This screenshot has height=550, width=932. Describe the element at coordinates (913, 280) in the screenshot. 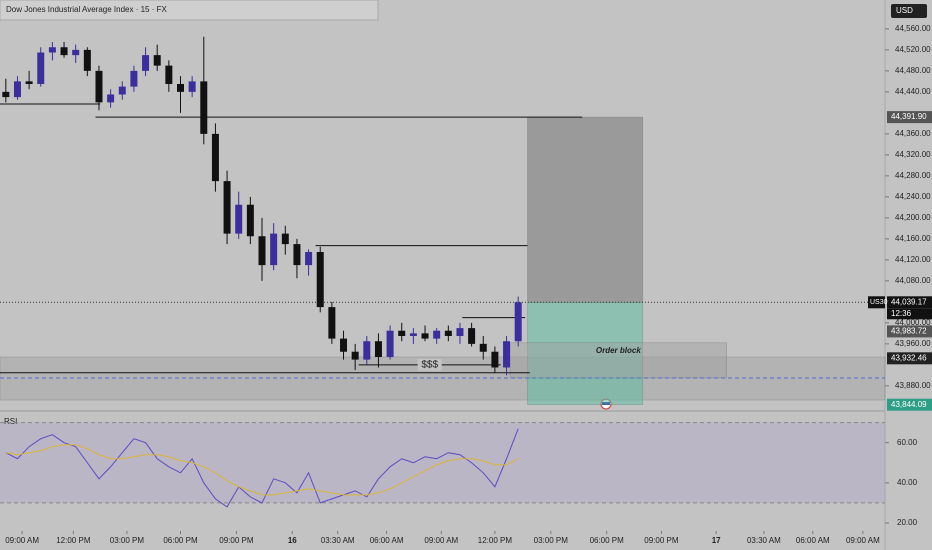

I see `y-tick-label: 44,080.00` at that location.